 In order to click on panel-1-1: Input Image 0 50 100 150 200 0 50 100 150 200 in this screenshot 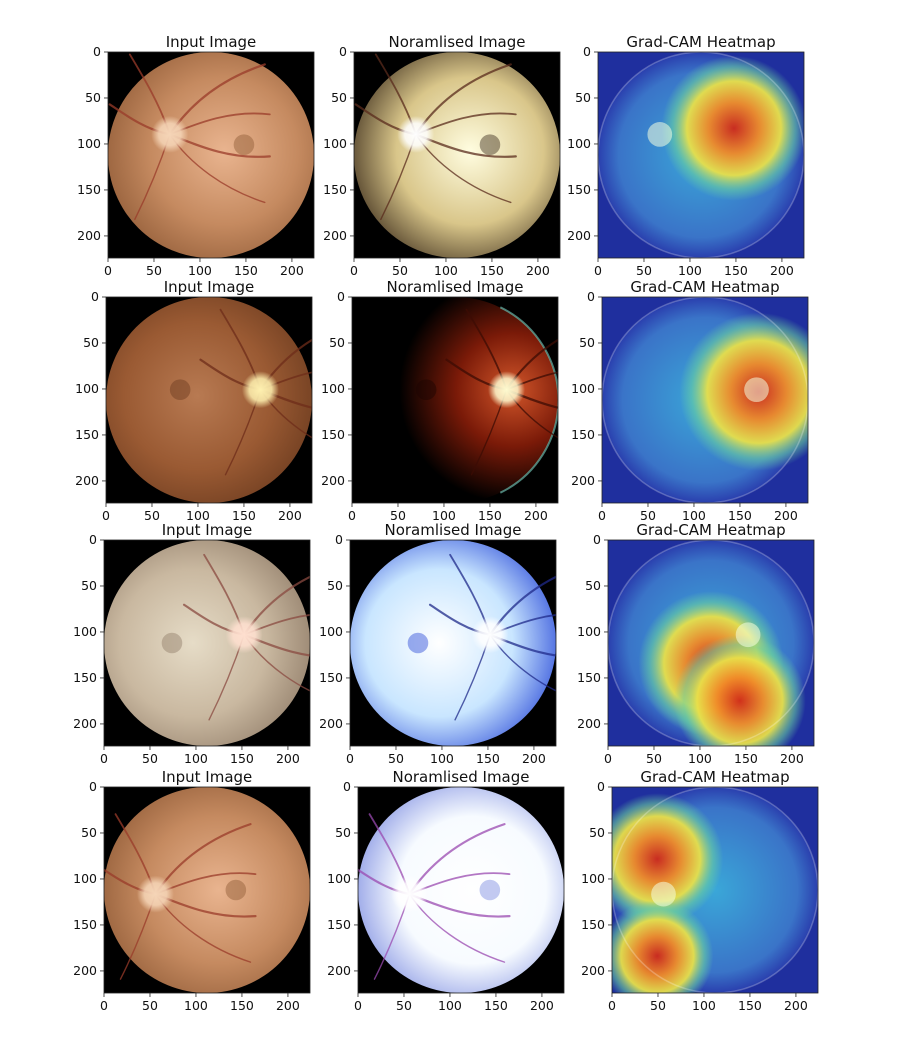, I will do `click(196, 155)`.